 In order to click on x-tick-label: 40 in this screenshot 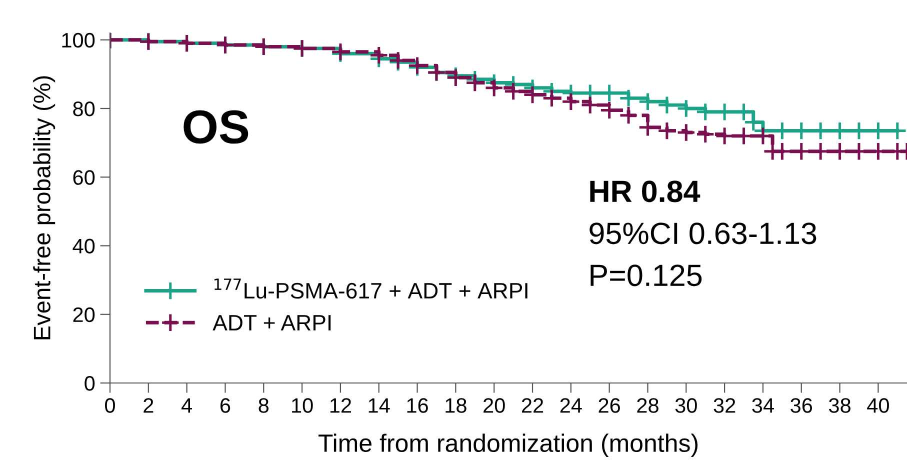, I will do `click(878, 405)`.